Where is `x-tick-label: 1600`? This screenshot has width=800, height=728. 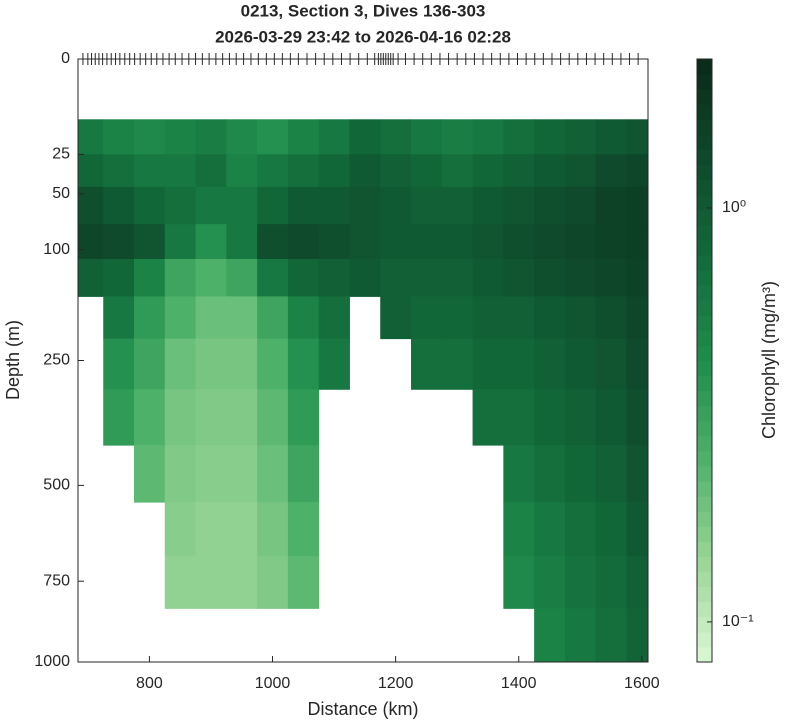
x-tick-label: 1600 is located at coordinates (642, 683).